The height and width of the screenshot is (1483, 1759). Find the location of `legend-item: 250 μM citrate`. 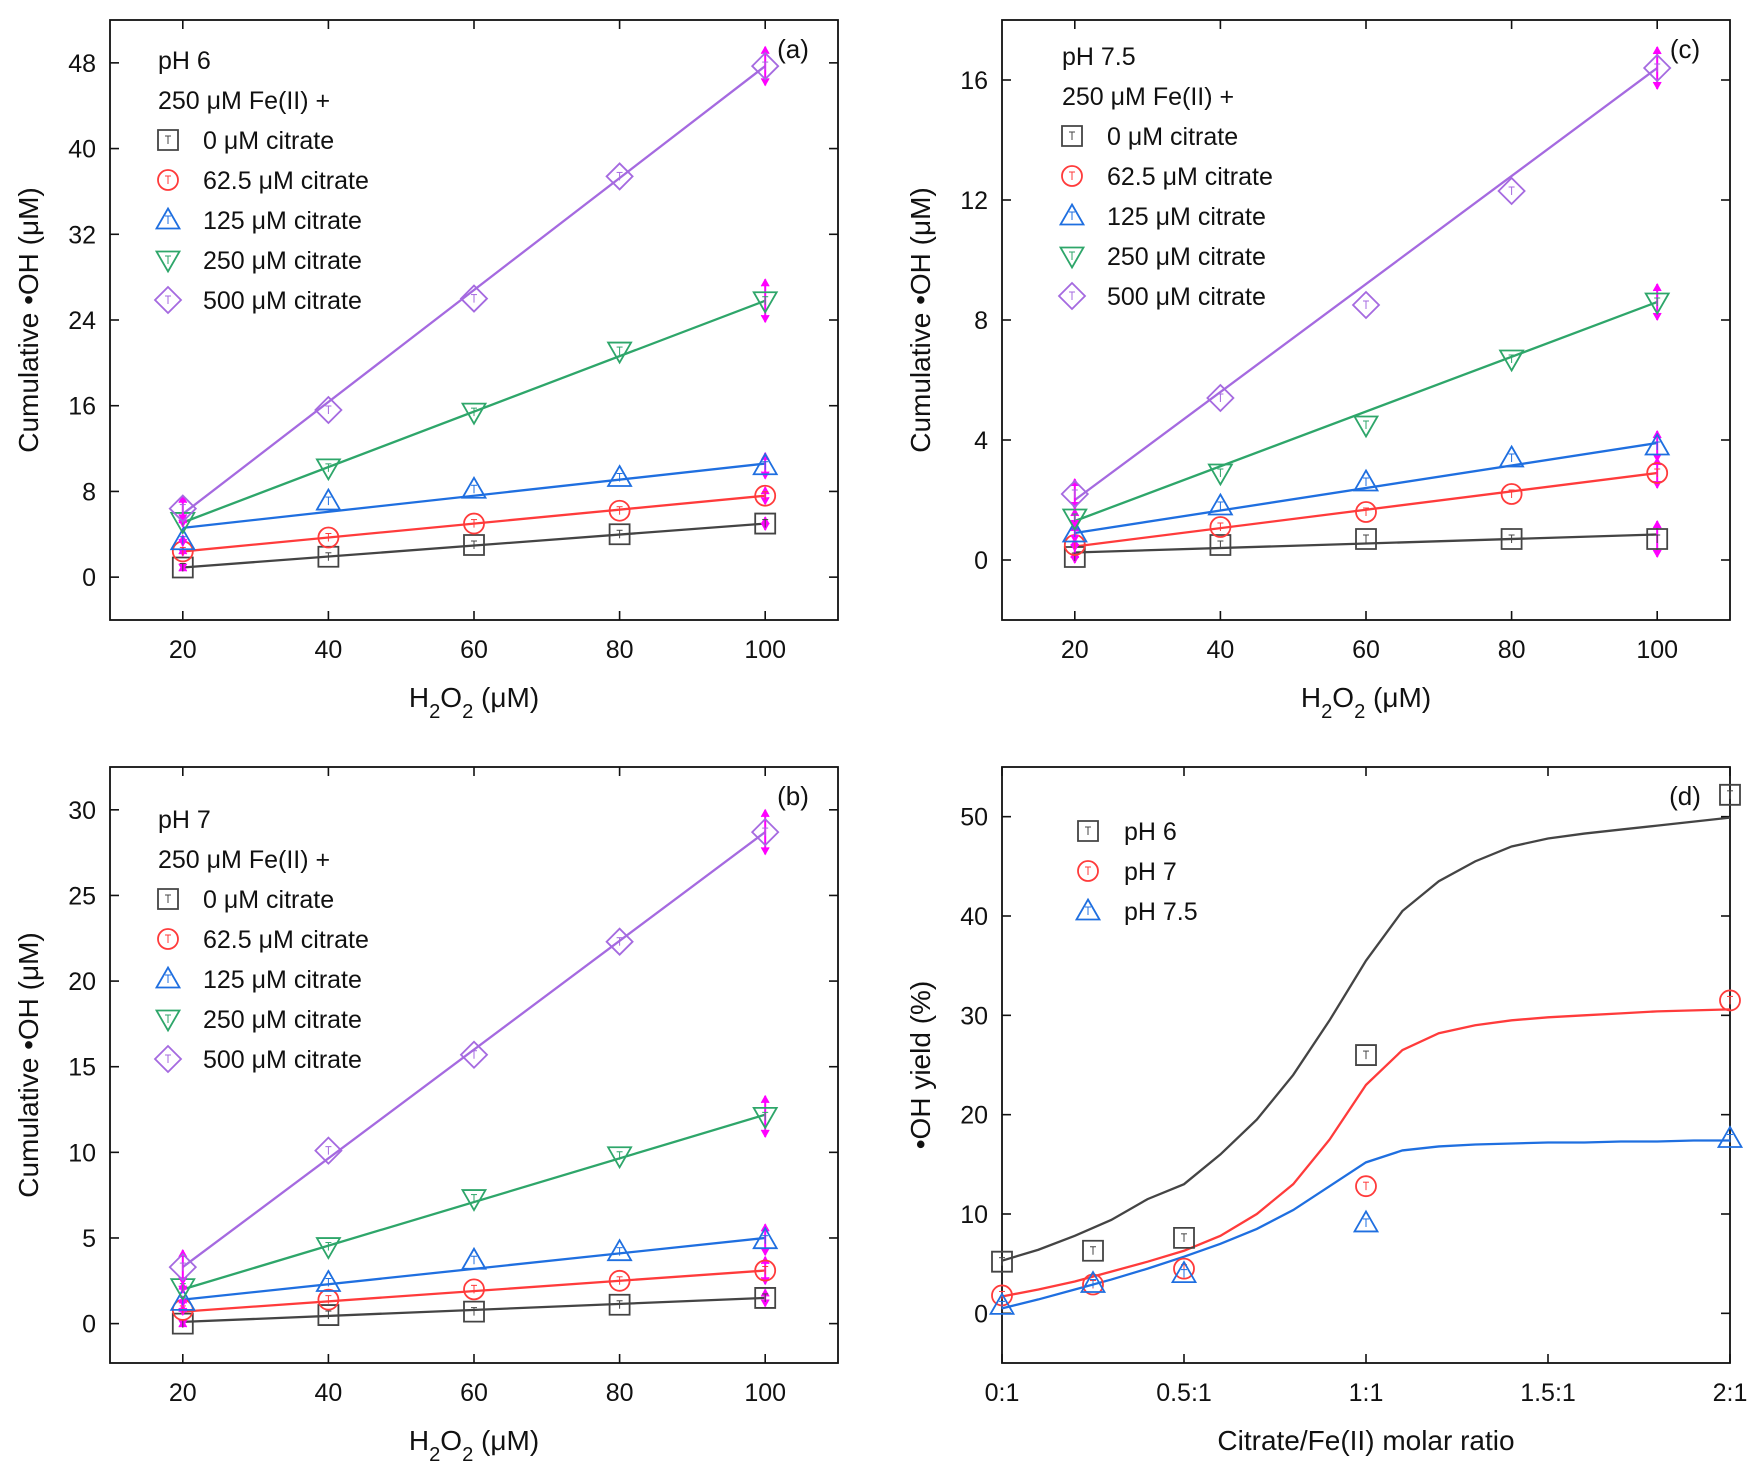

legend-item: 250 μM citrate is located at coordinates (282, 1020).